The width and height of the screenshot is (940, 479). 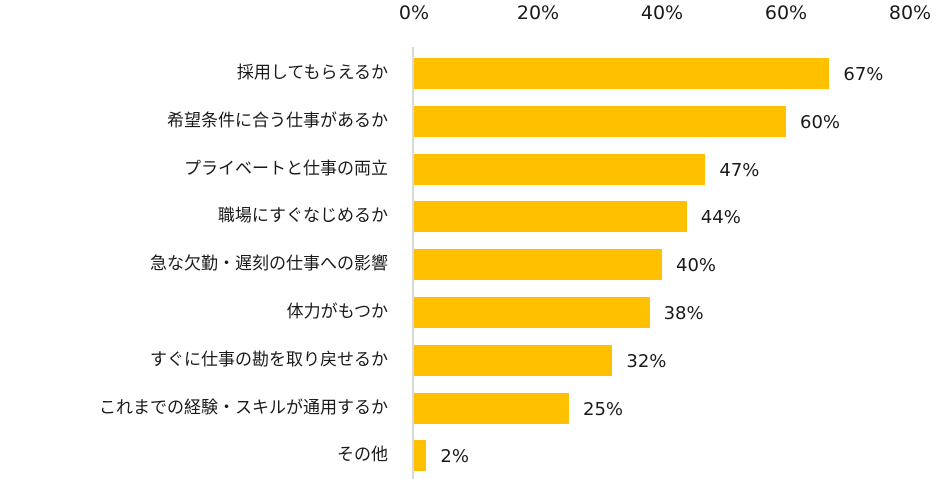 I want to click on category-label: その他, so click(x=362, y=455).